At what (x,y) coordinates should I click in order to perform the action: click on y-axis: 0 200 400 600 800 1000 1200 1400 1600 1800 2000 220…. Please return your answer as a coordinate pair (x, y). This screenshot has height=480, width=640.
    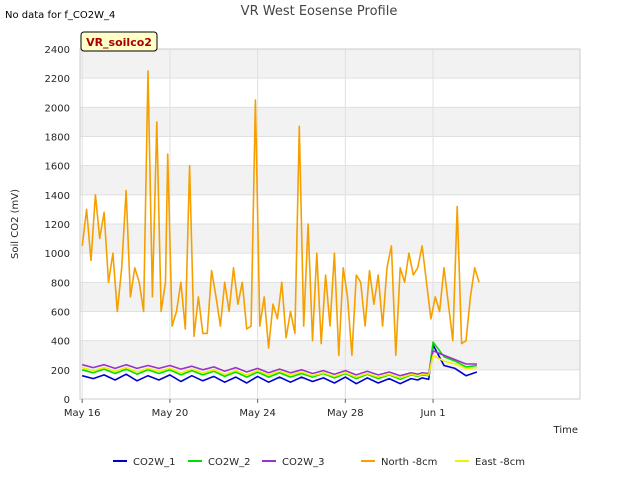
    Looking at the image, I should click on (57, 225).